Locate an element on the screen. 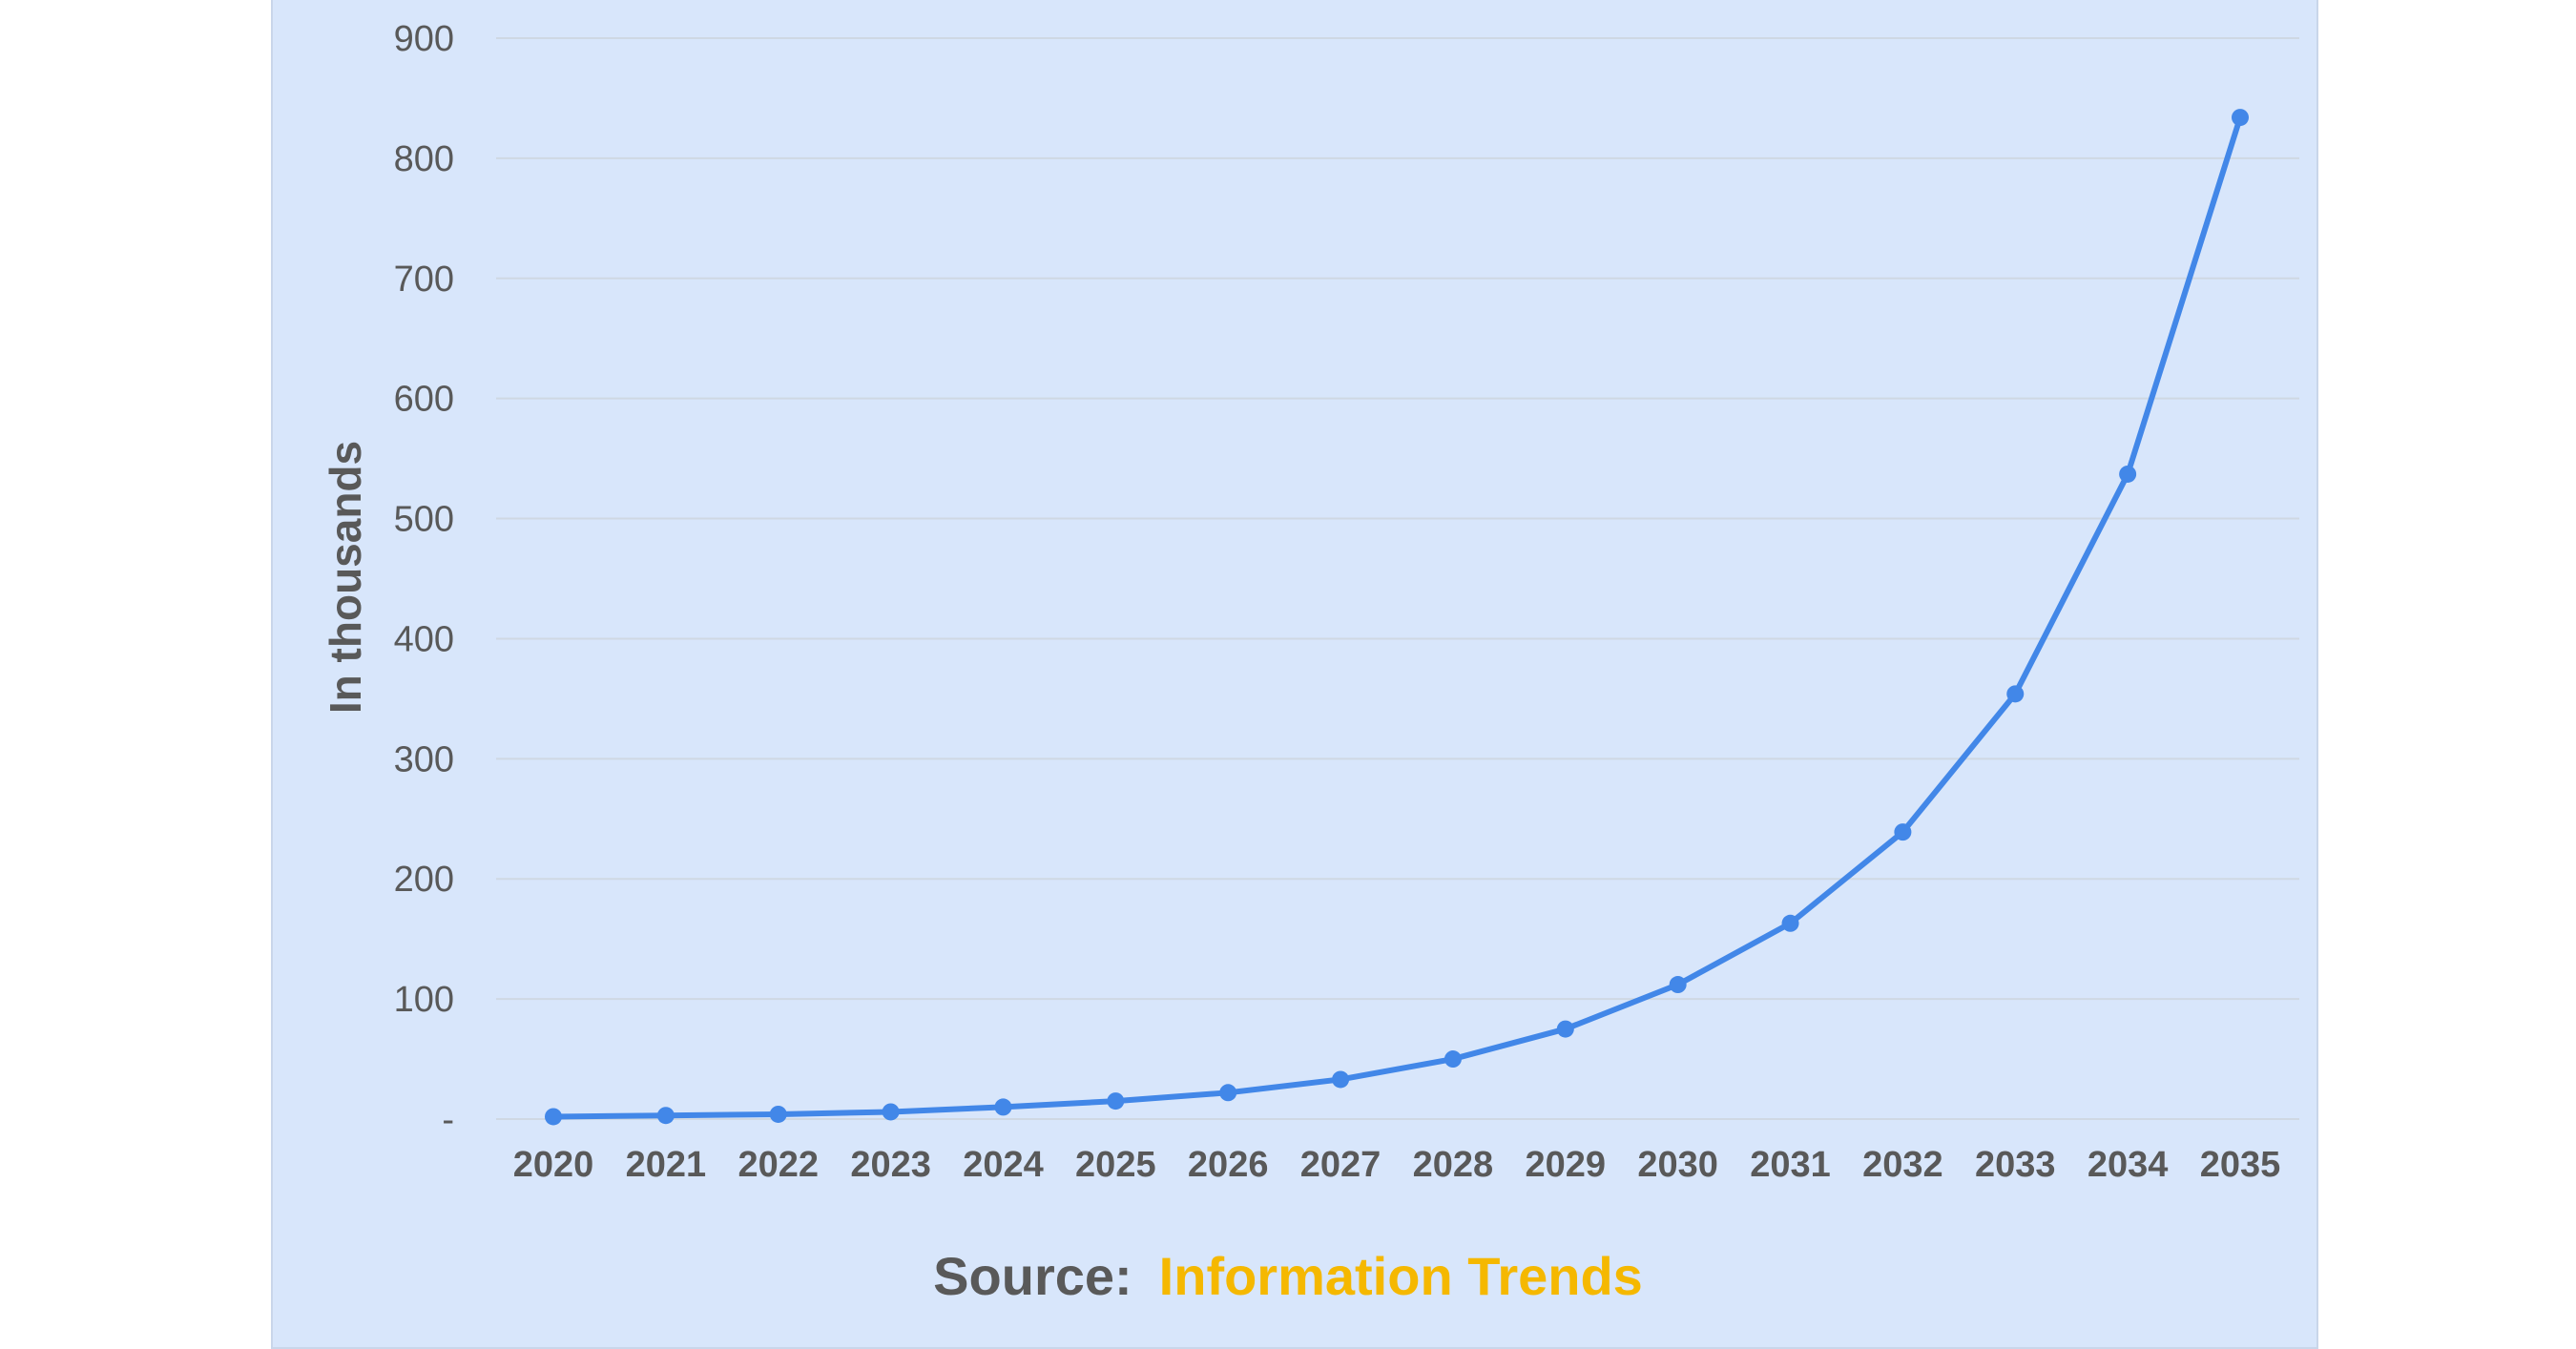  x-tick-label: 2026 is located at coordinates (1228, 1165).